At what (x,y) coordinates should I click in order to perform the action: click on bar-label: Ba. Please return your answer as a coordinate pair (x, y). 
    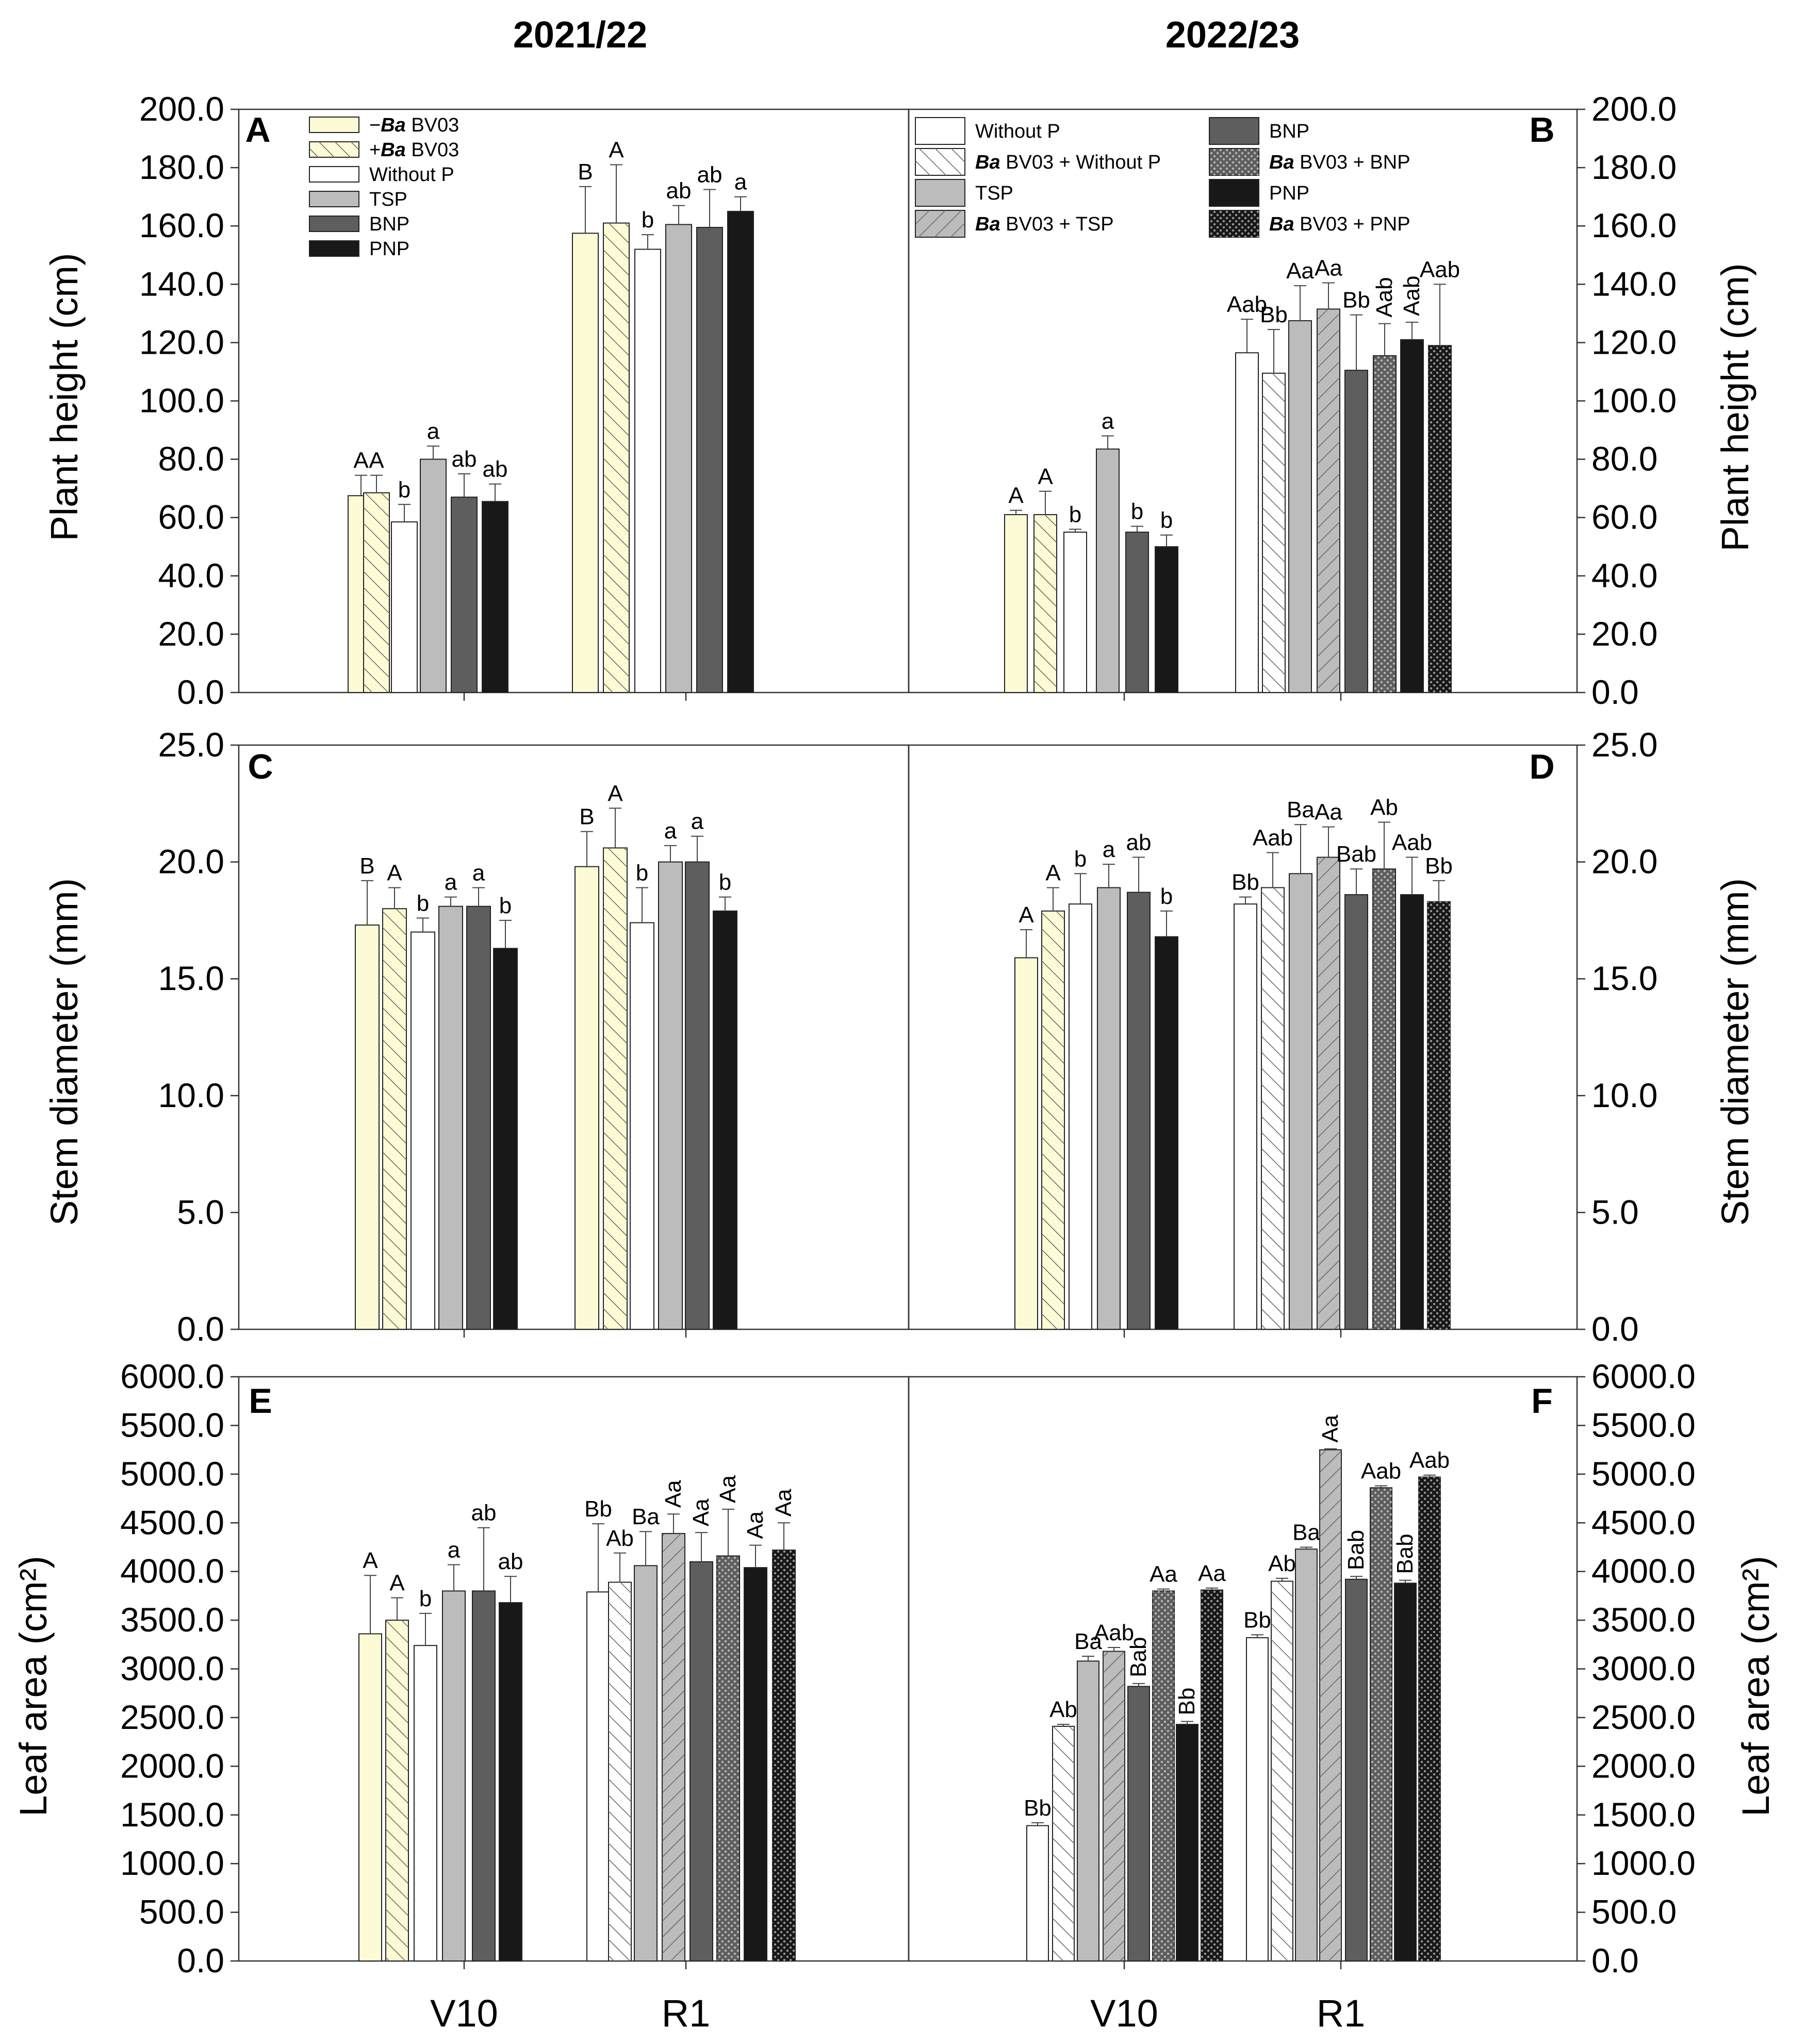
    Looking at the image, I should click on (646, 1516).